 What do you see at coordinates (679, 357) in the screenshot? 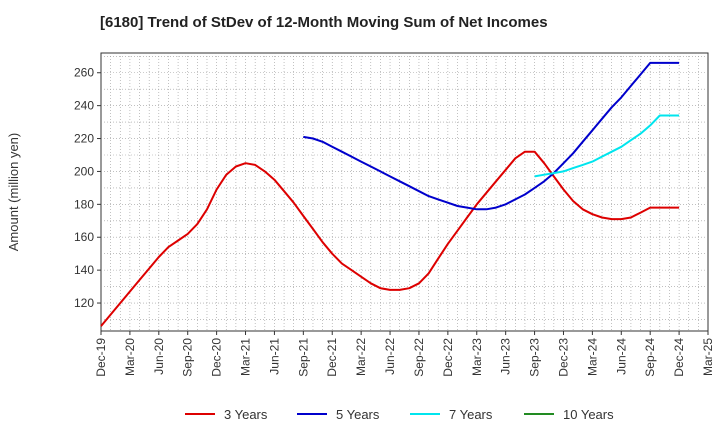
I see `x-tick-label: Dec-24` at bounding box center [679, 357].